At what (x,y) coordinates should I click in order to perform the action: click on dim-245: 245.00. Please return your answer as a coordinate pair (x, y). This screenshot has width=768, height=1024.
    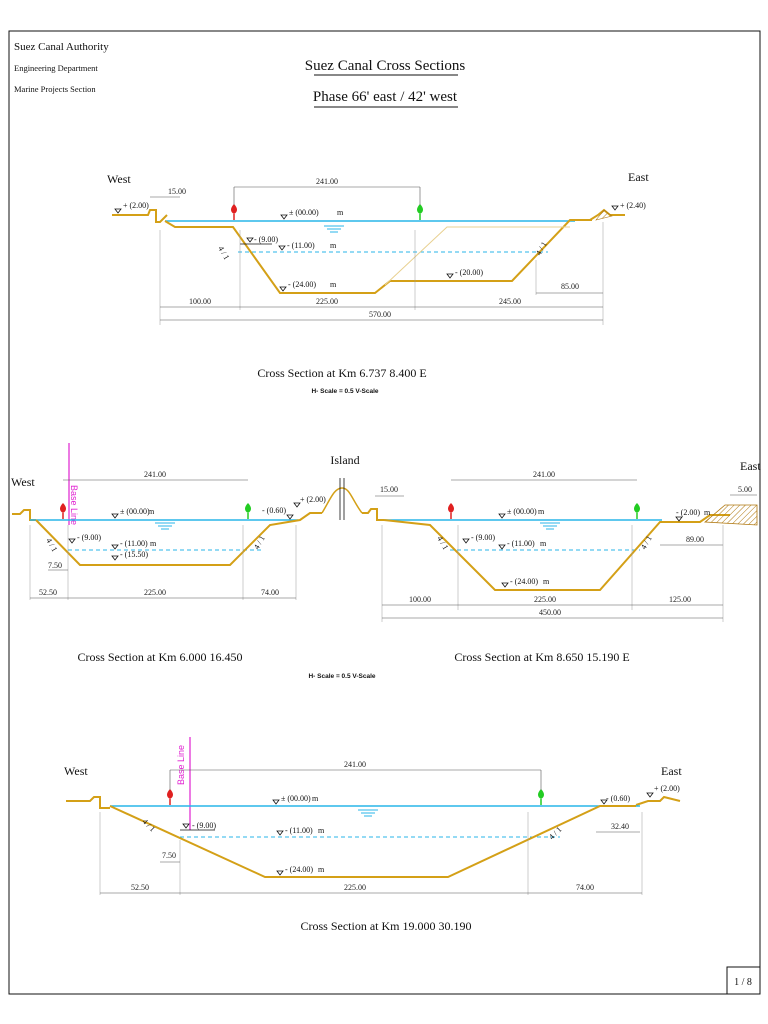
    Looking at the image, I should click on (510, 301).